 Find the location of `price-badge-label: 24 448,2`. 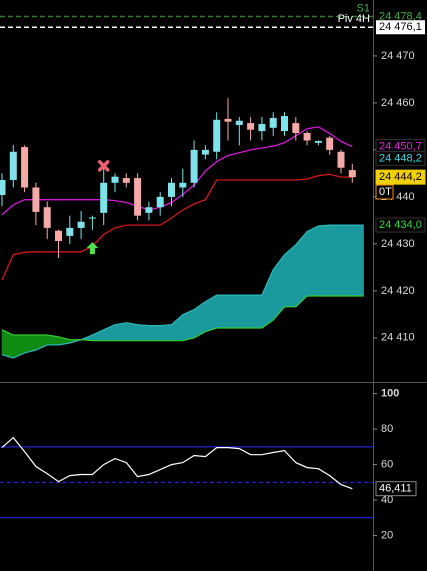

price-badge-label: 24 448,2 is located at coordinates (400, 158).